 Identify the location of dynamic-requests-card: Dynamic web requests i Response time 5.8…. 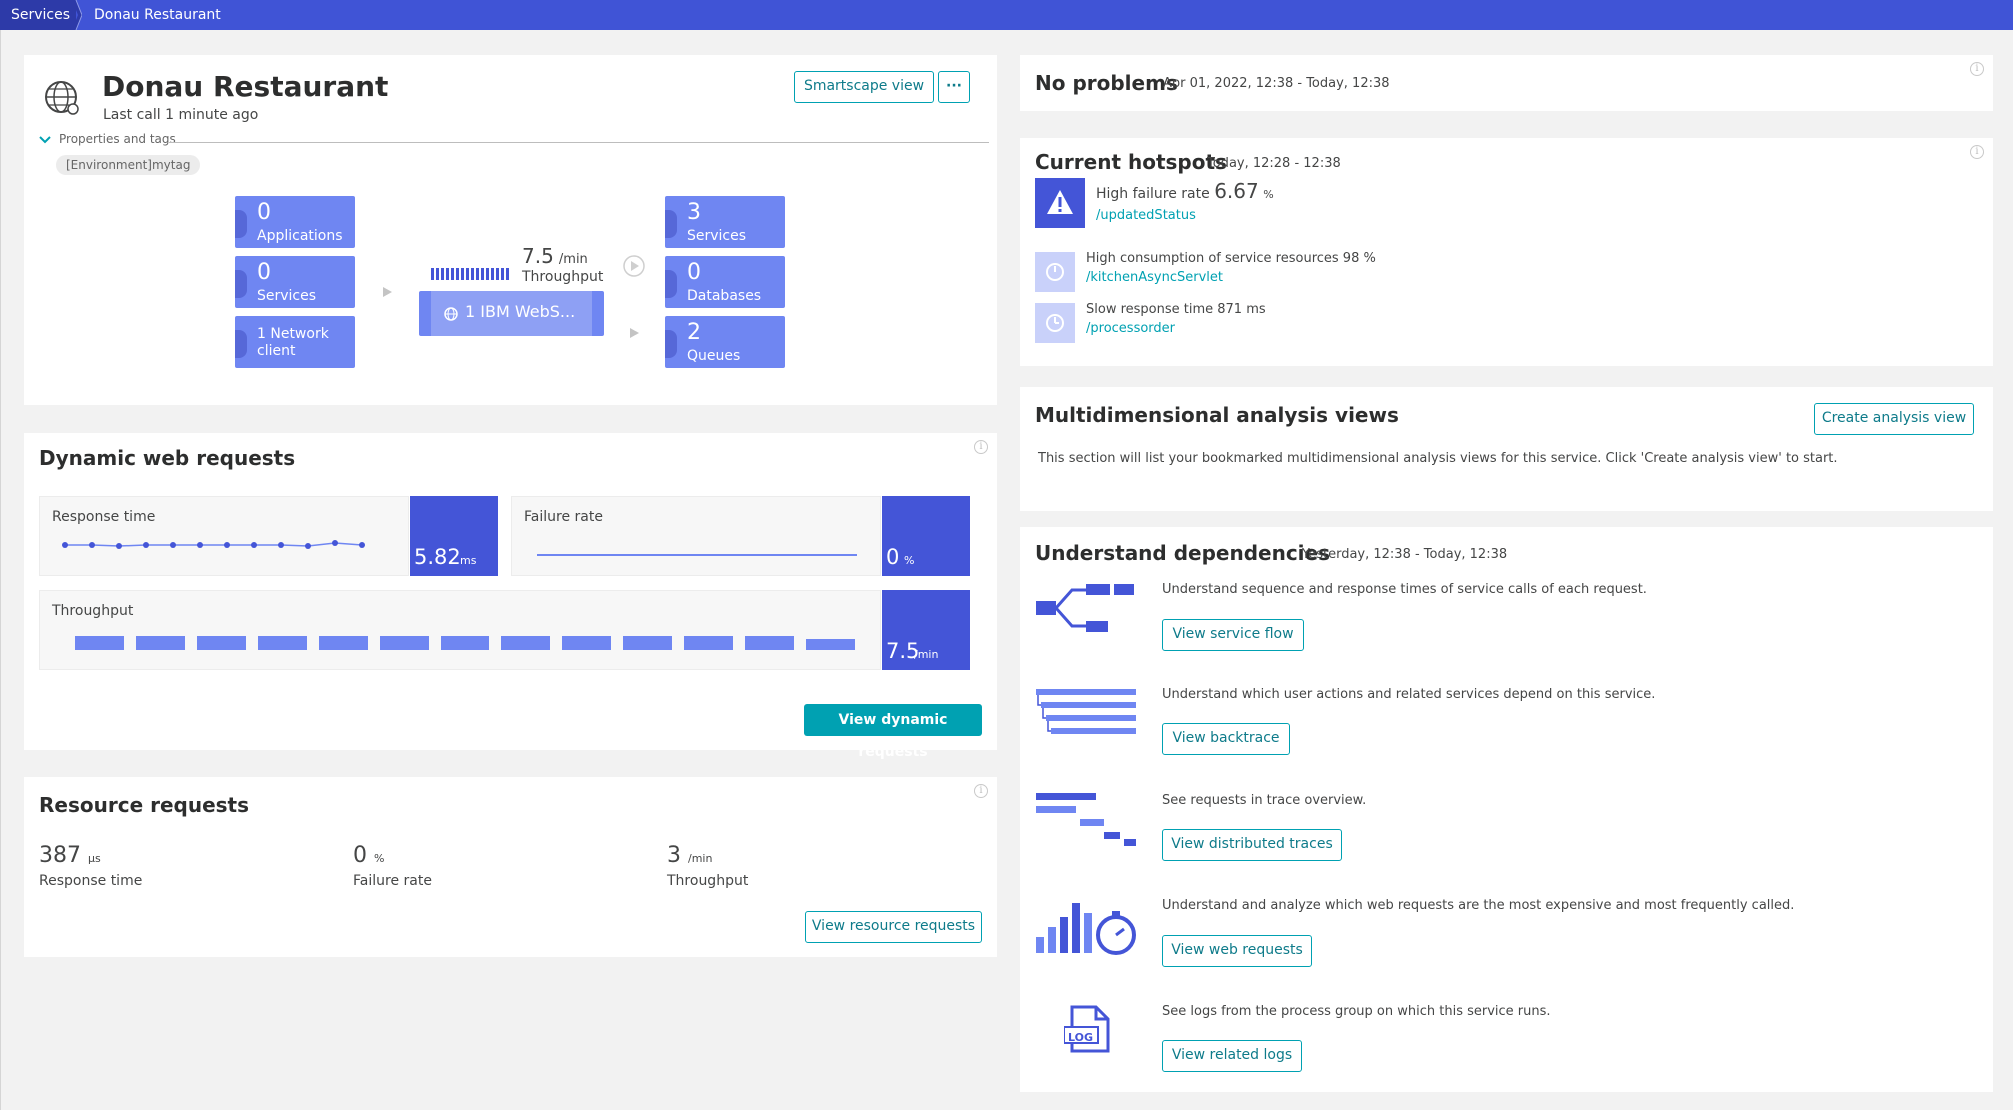
(510, 596).